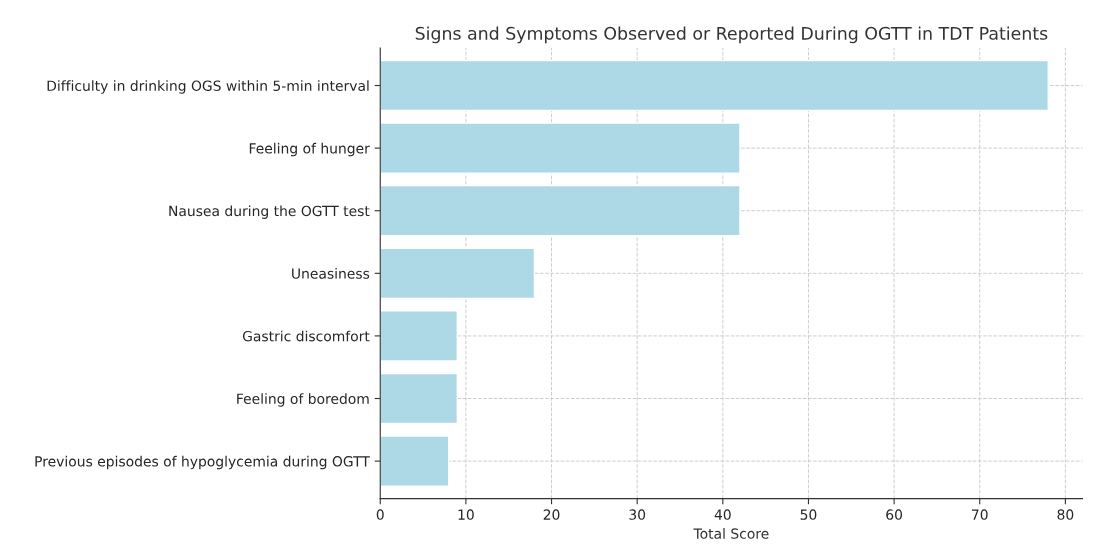 The height and width of the screenshot is (545, 1099). What do you see at coordinates (894, 514) in the screenshot?
I see `x-tick-label: 60` at bounding box center [894, 514].